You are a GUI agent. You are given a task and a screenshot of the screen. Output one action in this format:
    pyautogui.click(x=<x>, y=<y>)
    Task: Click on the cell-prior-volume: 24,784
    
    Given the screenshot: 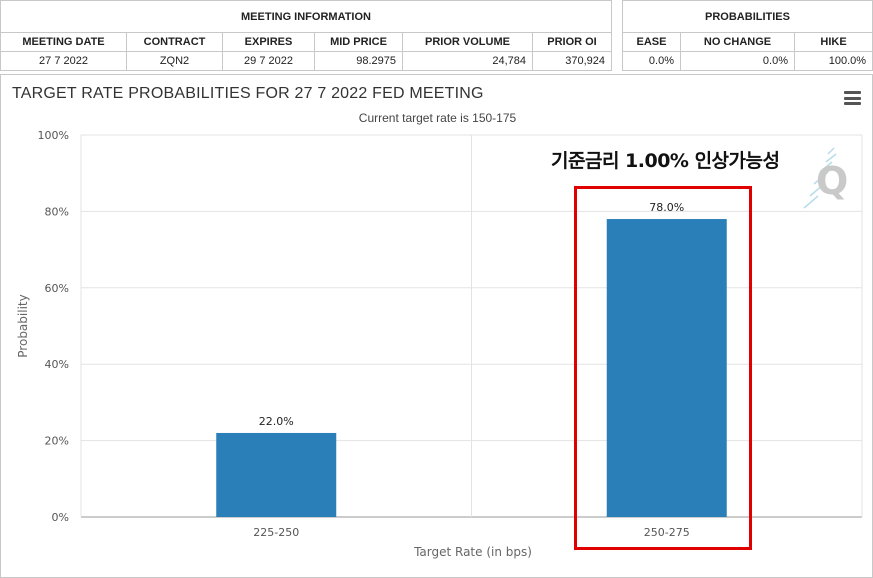 What is the action you would take?
    pyautogui.click(x=467, y=61)
    